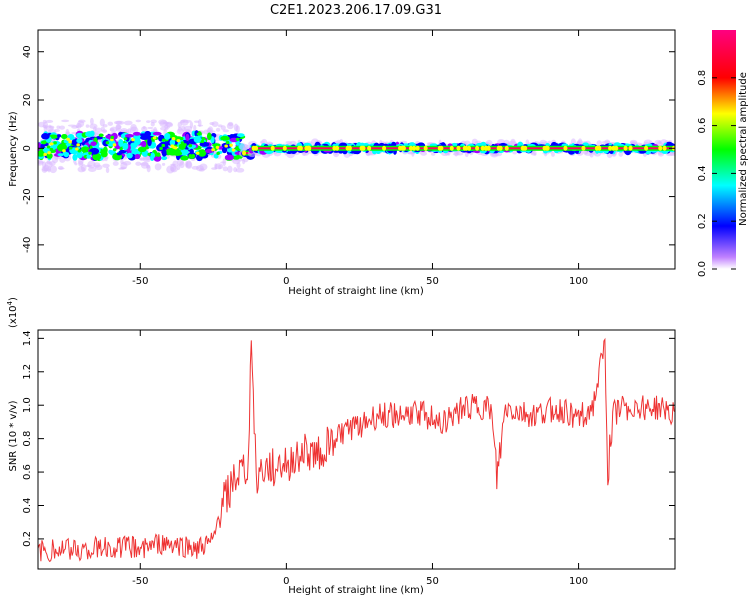 Image resolution: width=750 pixels, height=600 pixels. Describe the element at coordinates (356, 10) in the screenshot. I see `chart-title: C2E1.2023.206.17.09.G31` at that location.